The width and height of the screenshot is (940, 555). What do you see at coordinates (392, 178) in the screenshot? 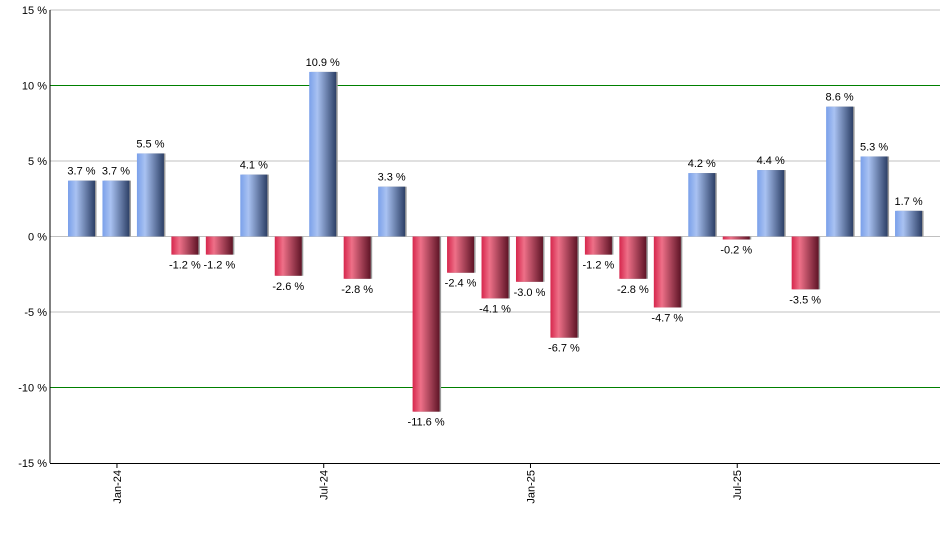
I see `data-label: 3.3 %` at bounding box center [392, 178].